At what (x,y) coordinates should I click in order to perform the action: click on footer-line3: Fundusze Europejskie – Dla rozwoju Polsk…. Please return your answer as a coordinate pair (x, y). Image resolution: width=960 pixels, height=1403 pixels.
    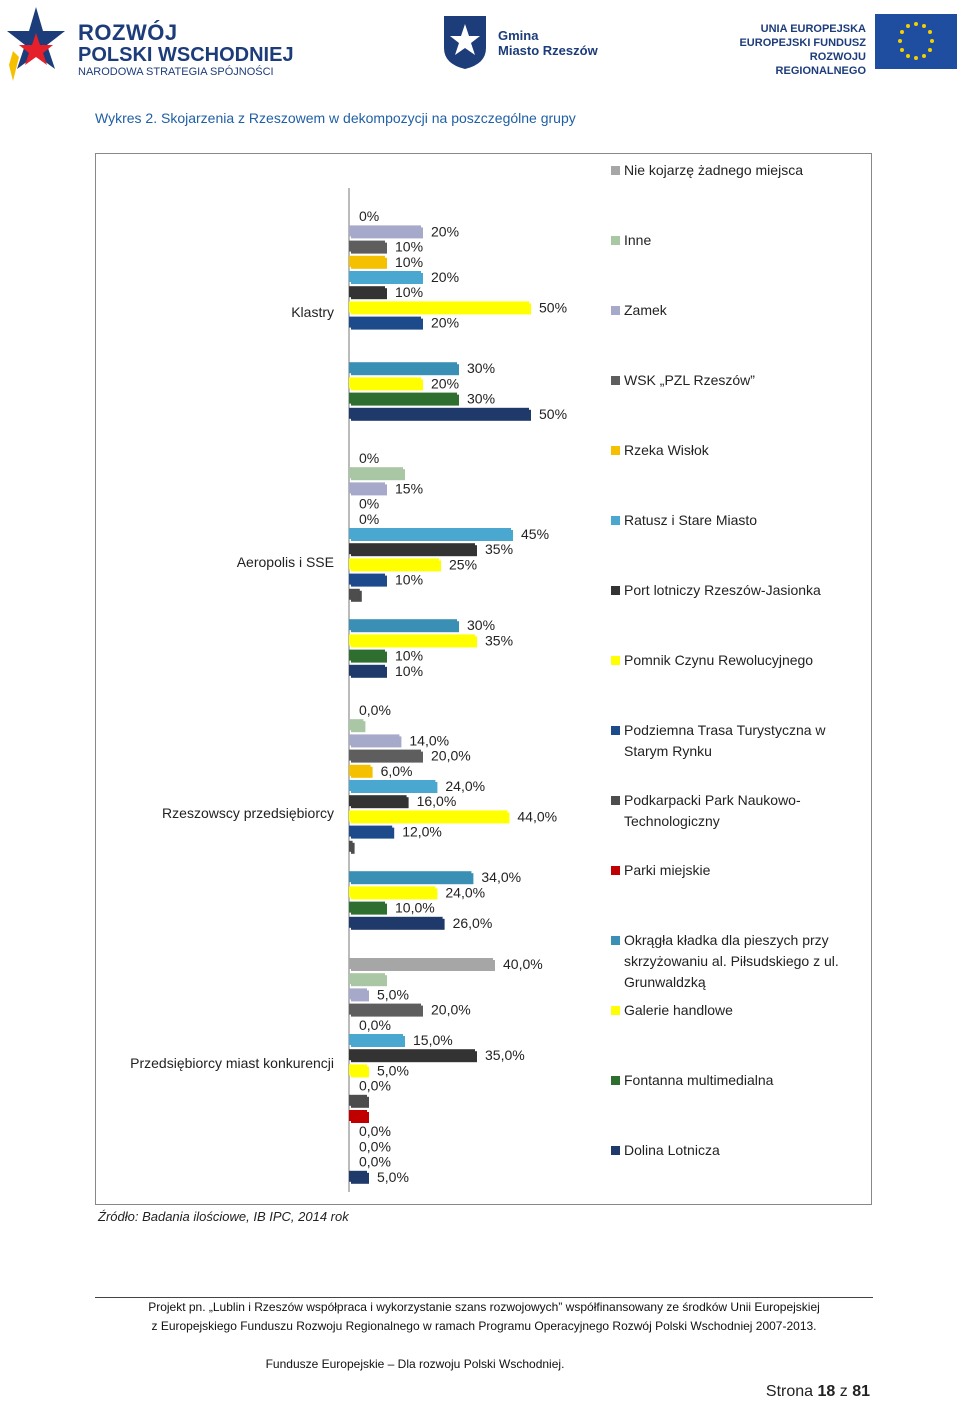
    Looking at the image, I should click on (415, 1364).